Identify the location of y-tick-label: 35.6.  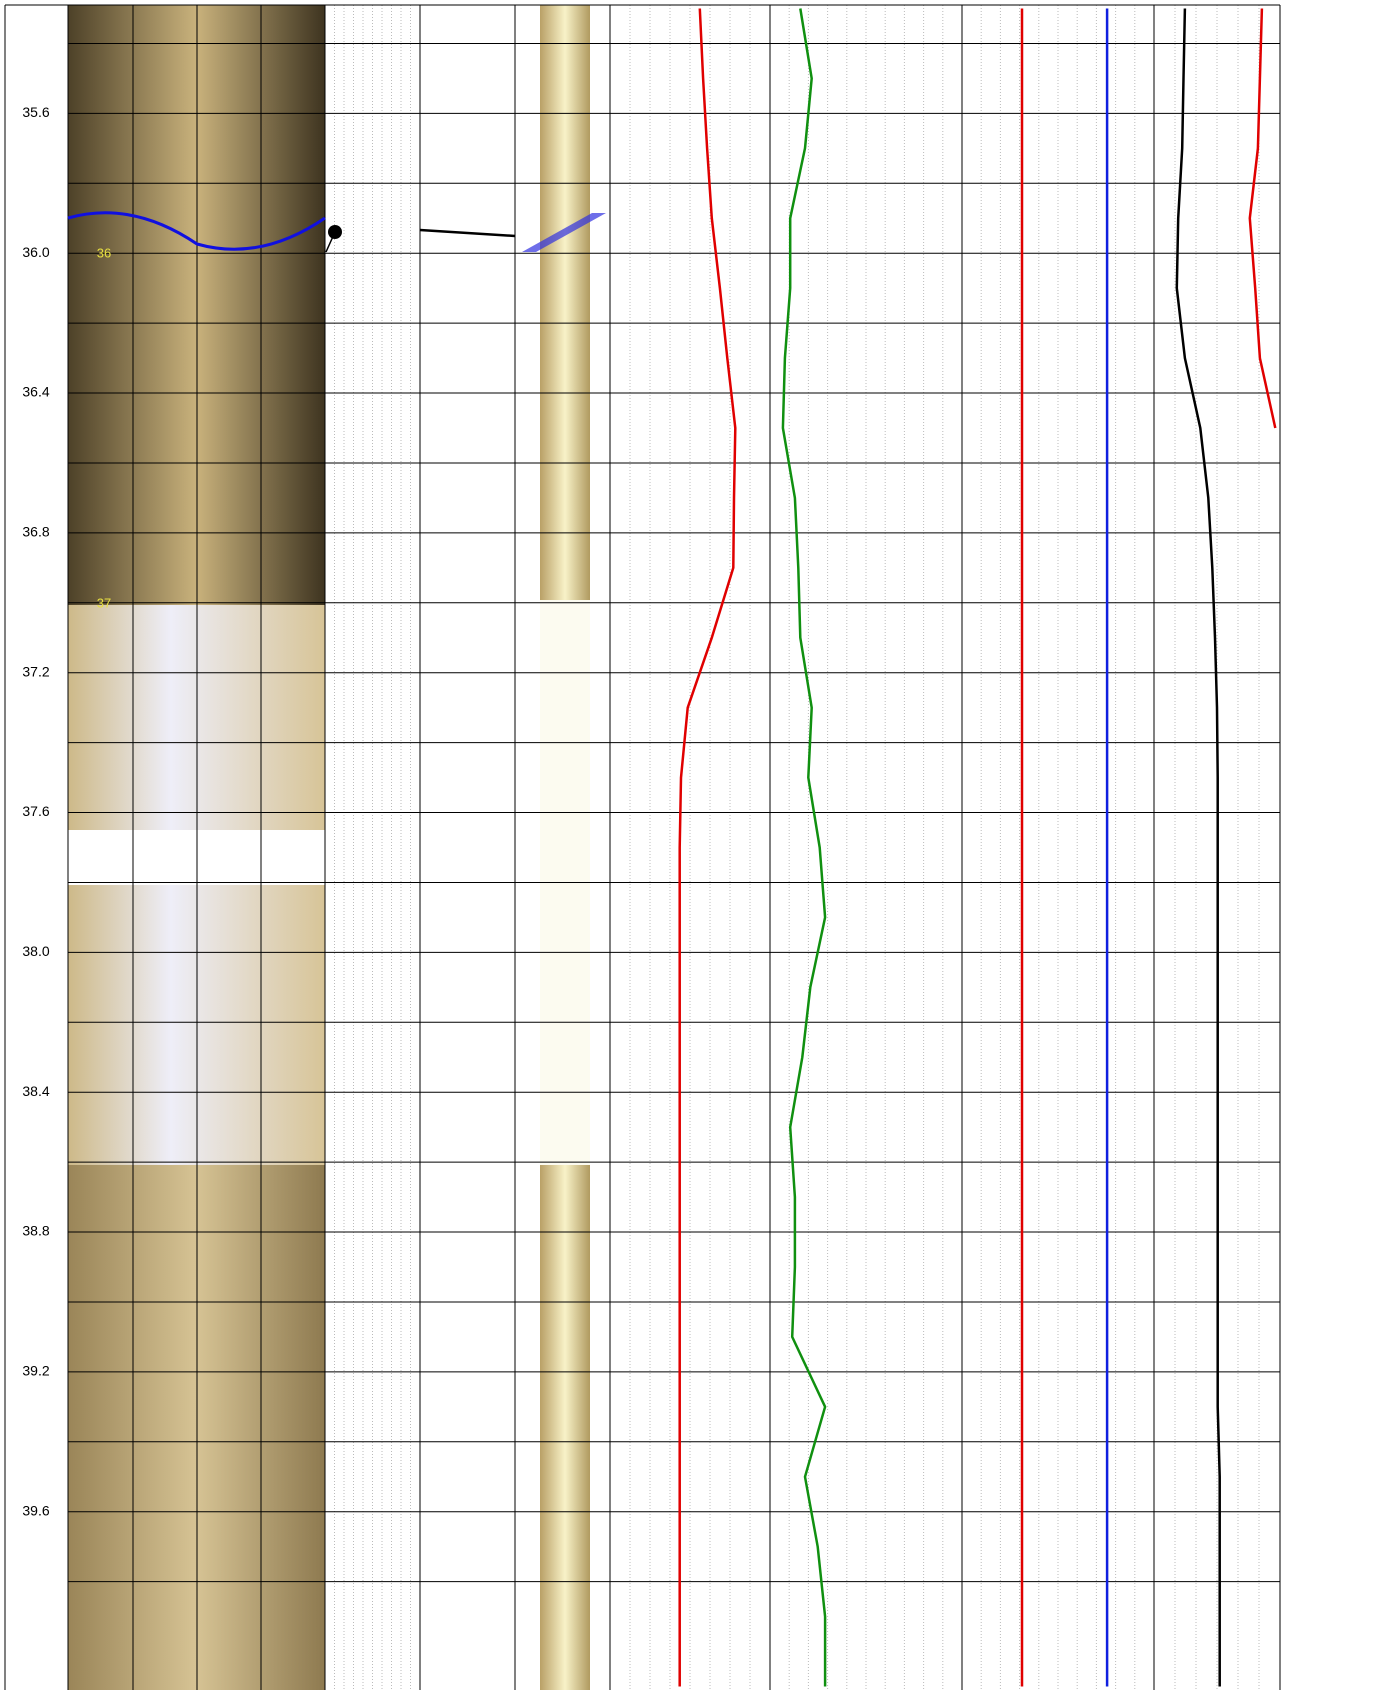
(35, 112).